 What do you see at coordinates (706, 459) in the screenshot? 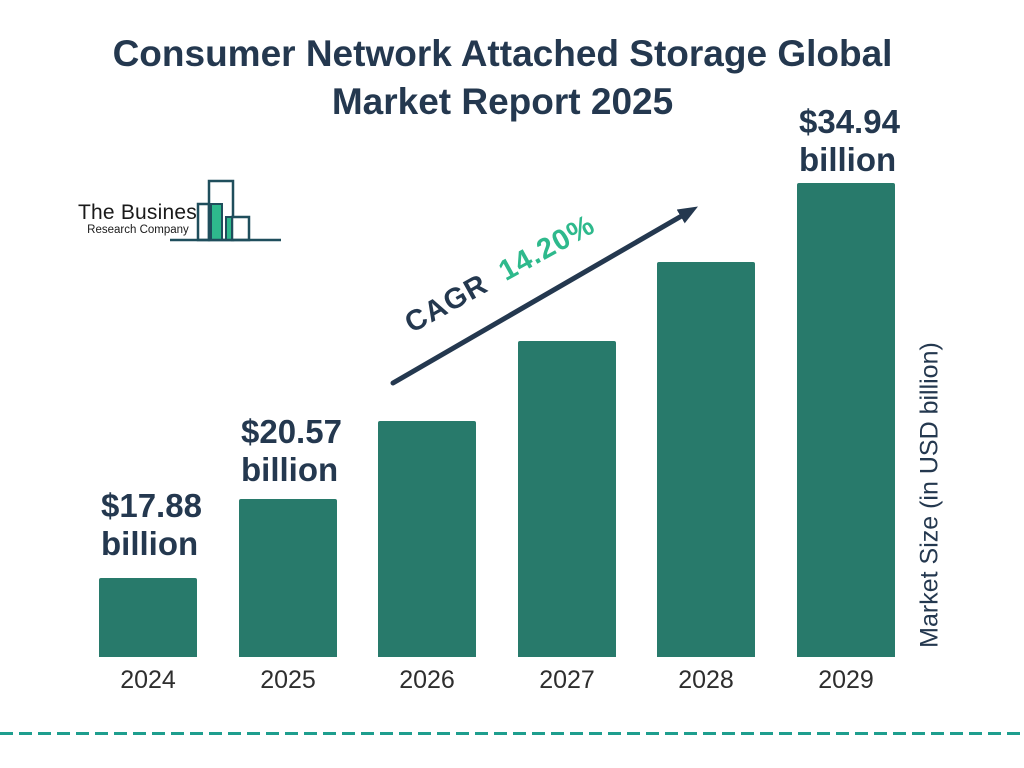
I see `bar-2028` at bounding box center [706, 459].